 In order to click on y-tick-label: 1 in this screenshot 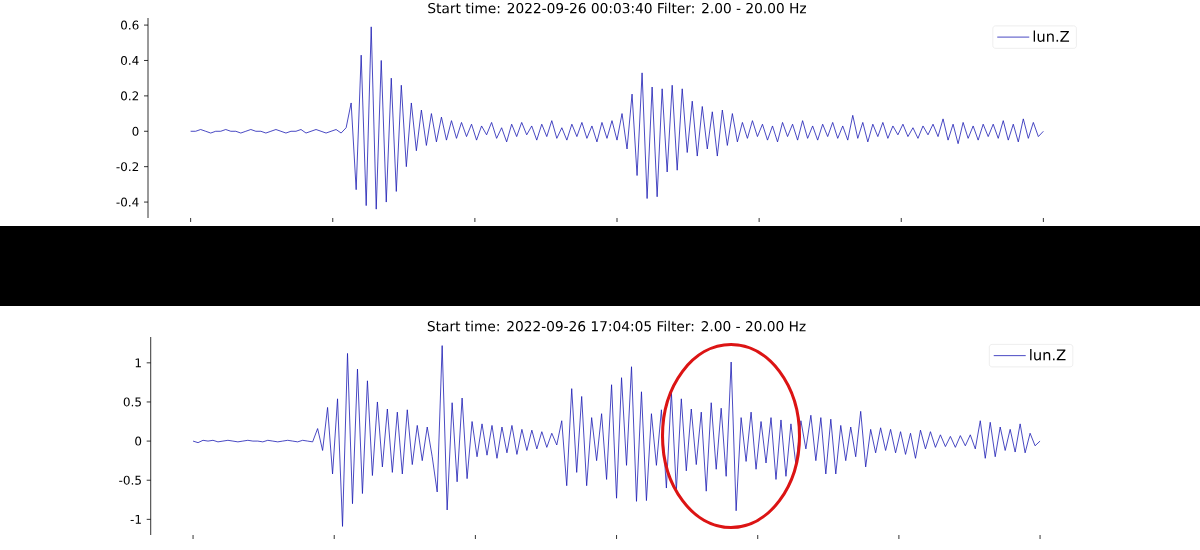, I will do `click(138, 363)`.